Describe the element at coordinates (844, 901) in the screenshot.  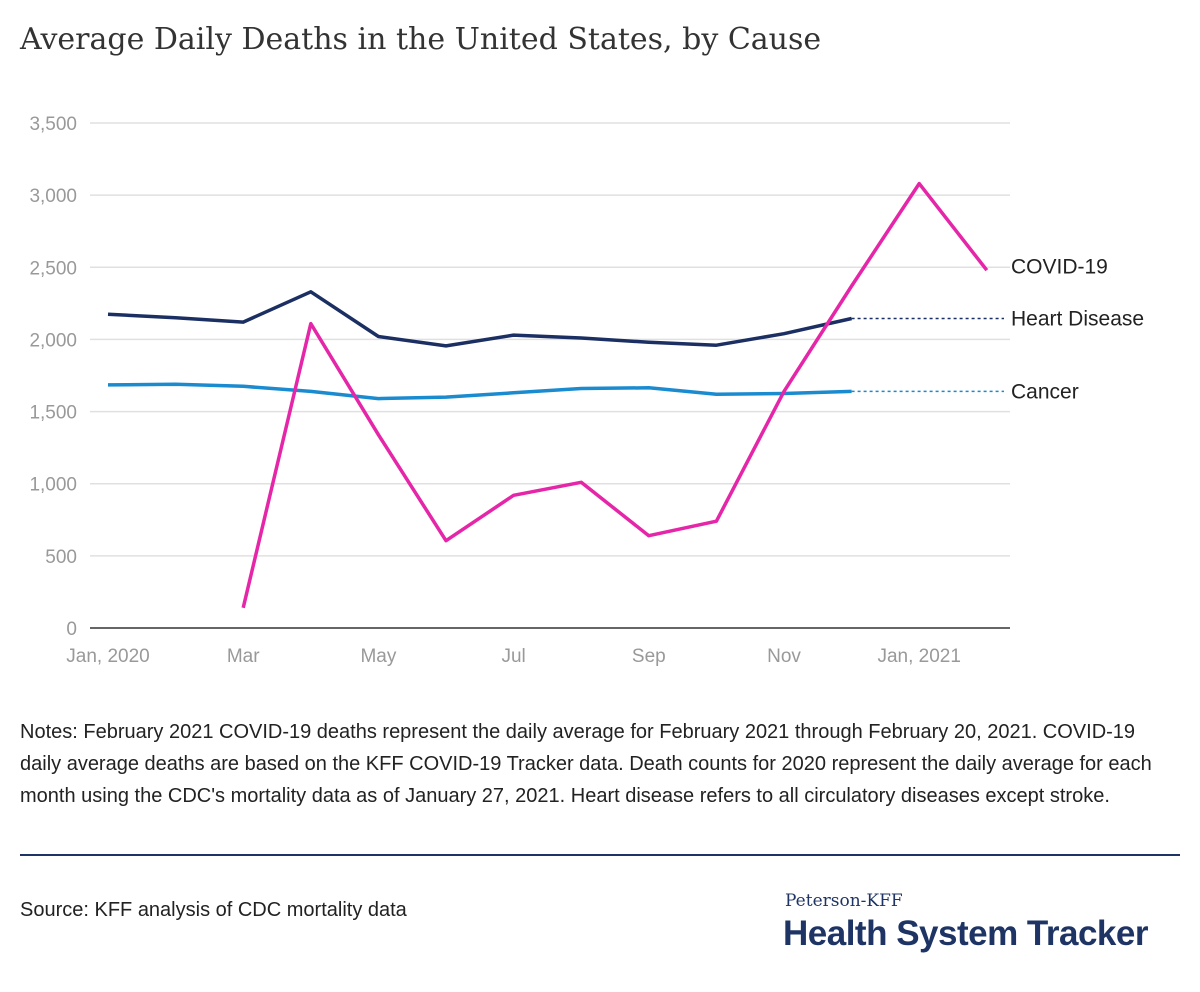
I see `brand-subtitle: Peterson-KFF` at that location.